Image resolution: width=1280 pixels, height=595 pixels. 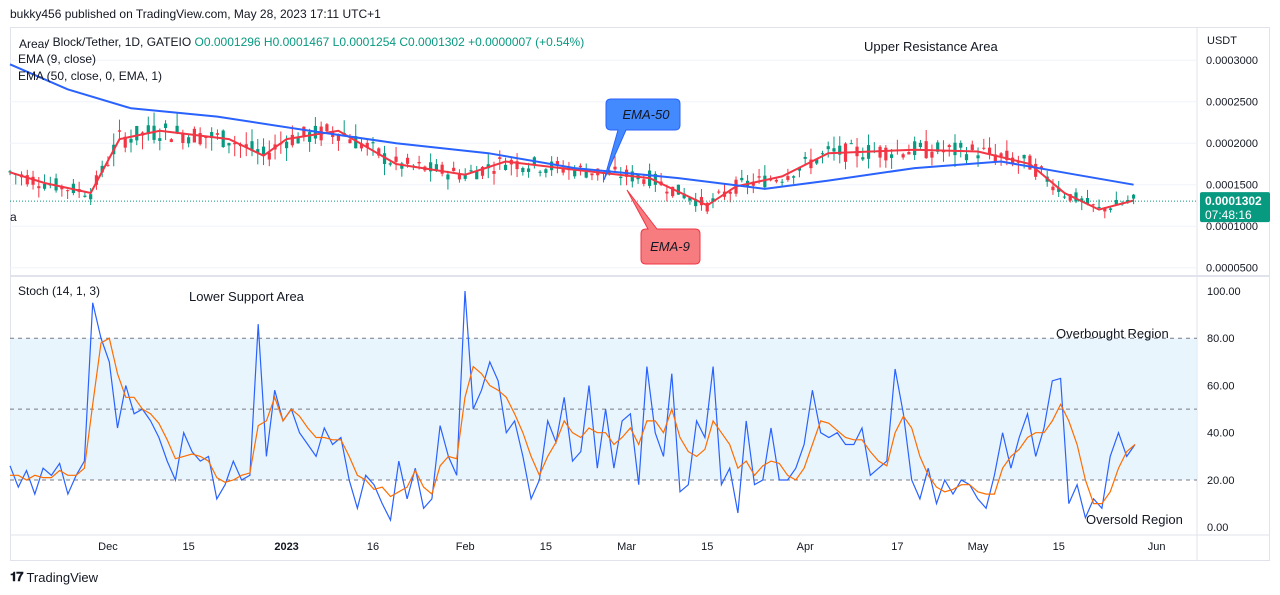 I want to click on legend-ema9: EMA (9, close), so click(x=57, y=59).